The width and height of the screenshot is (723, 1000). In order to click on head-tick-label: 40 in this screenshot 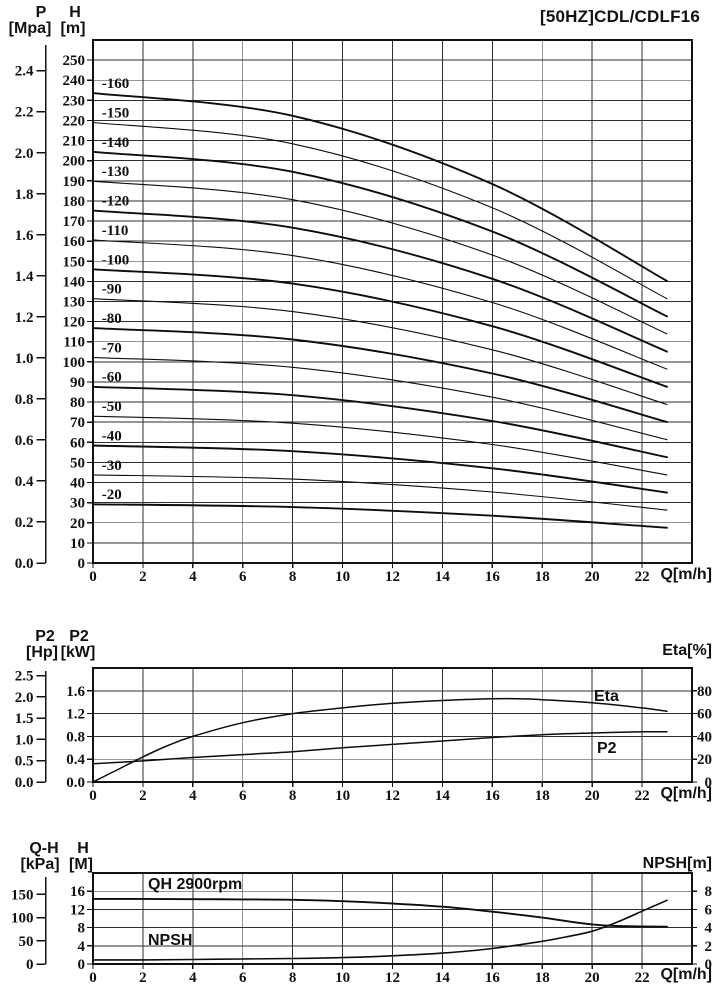, I will do `click(77, 484)`.